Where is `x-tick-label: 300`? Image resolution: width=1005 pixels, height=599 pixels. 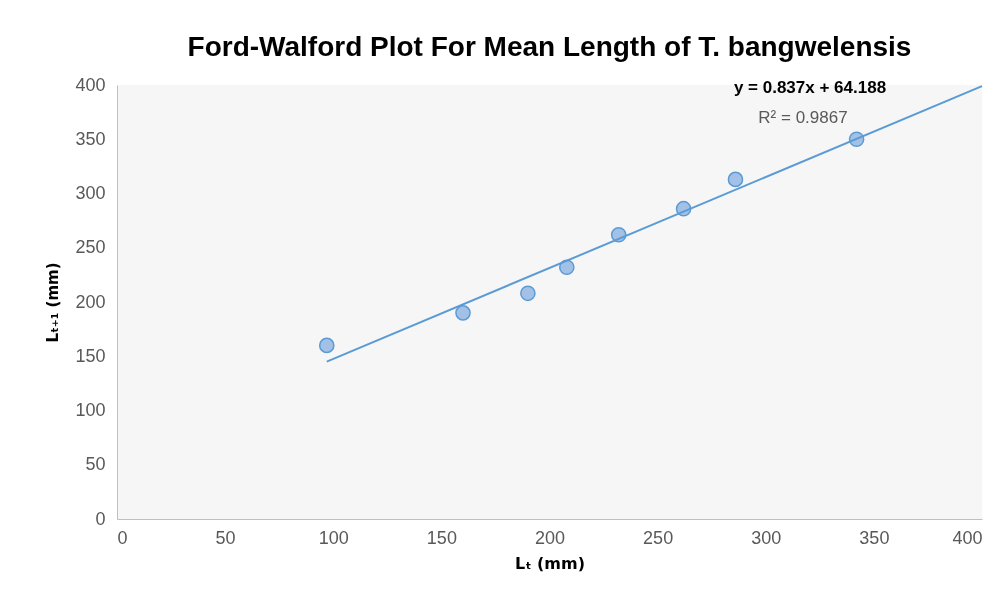
x-tick-label: 300 is located at coordinates (766, 537).